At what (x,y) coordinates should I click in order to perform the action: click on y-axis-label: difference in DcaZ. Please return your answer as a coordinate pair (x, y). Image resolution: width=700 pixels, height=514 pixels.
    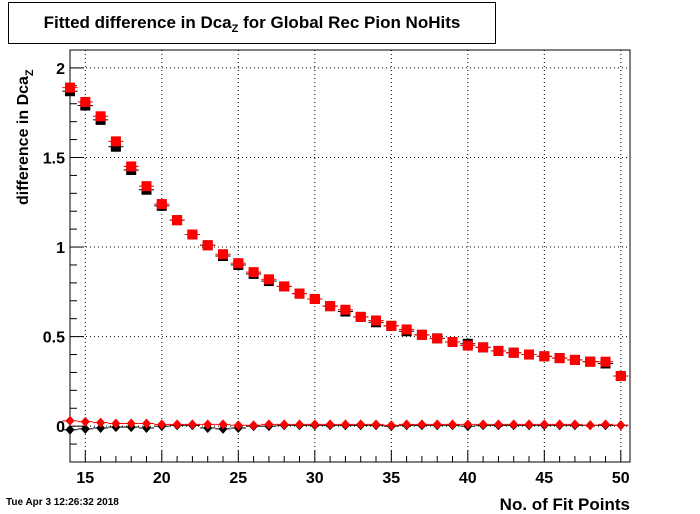
    Looking at the image, I should click on (25, 137).